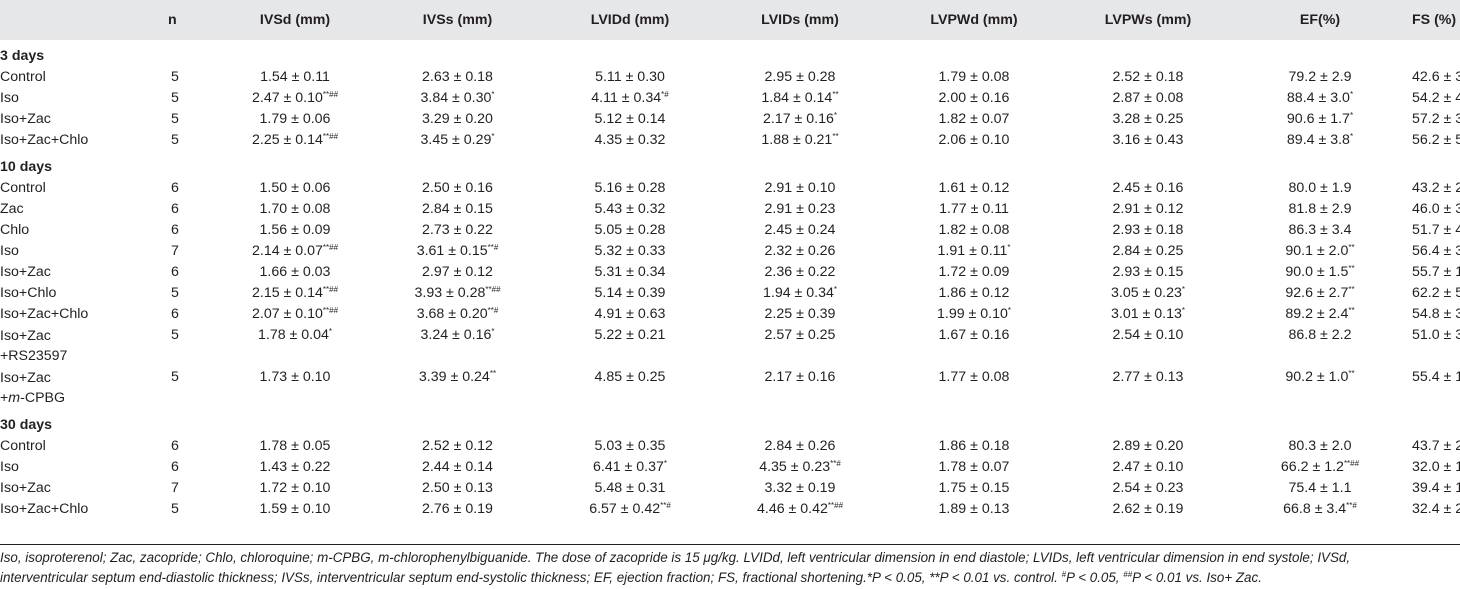 This screenshot has width=1460, height=589. What do you see at coordinates (974, 335) in the screenshot?
I see `cell-value: 1.67 ± 0.16` at bounding box center [974, 335].